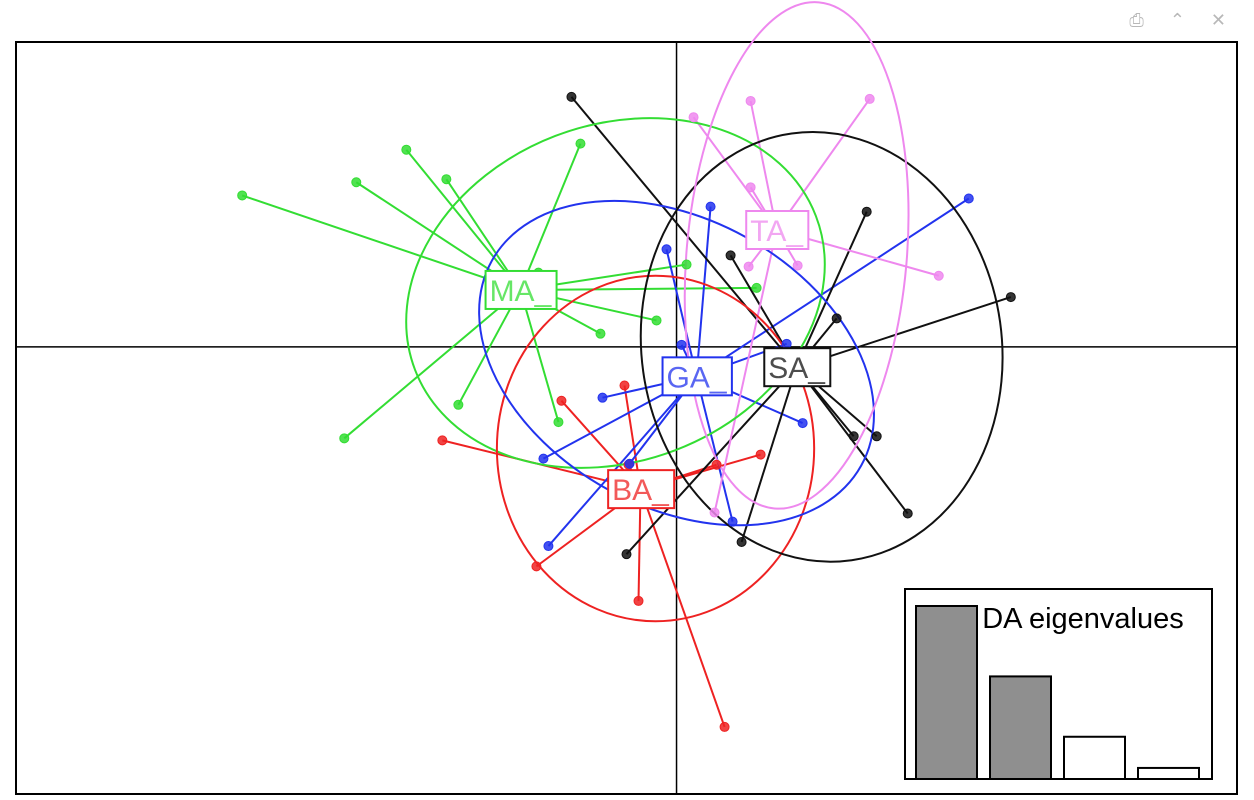 Image resolution: width=1254 pixels, height=800 pixels. I want to click on ellipse-ba, so click(655, 448).